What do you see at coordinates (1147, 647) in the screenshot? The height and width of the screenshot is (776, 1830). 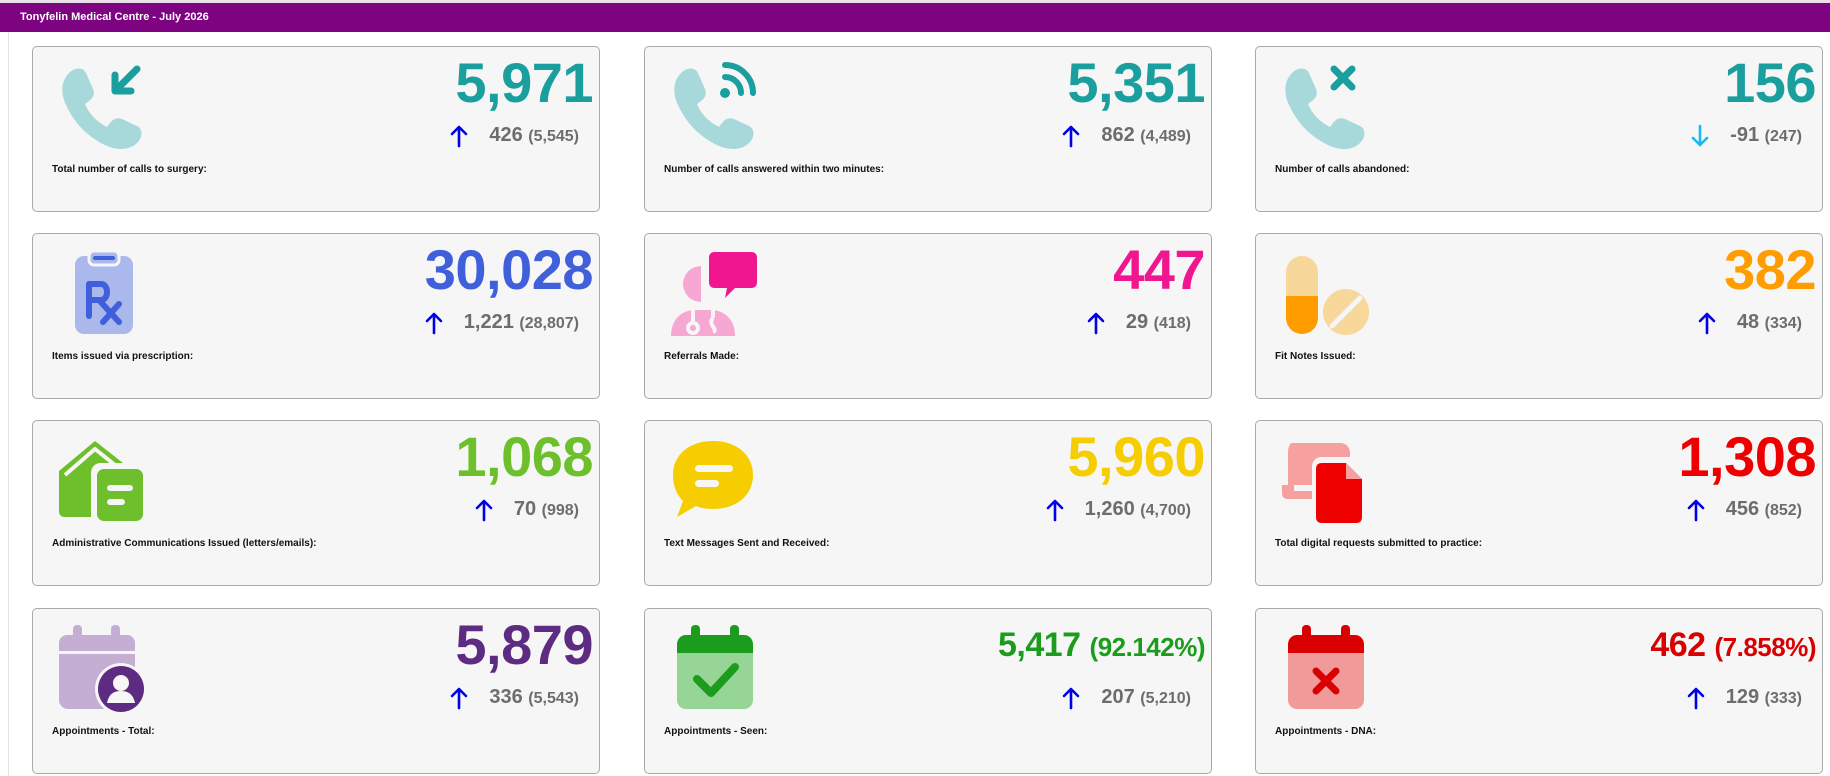 I see `value-percent: (92.142%)` at bounding box center [1147, 647].